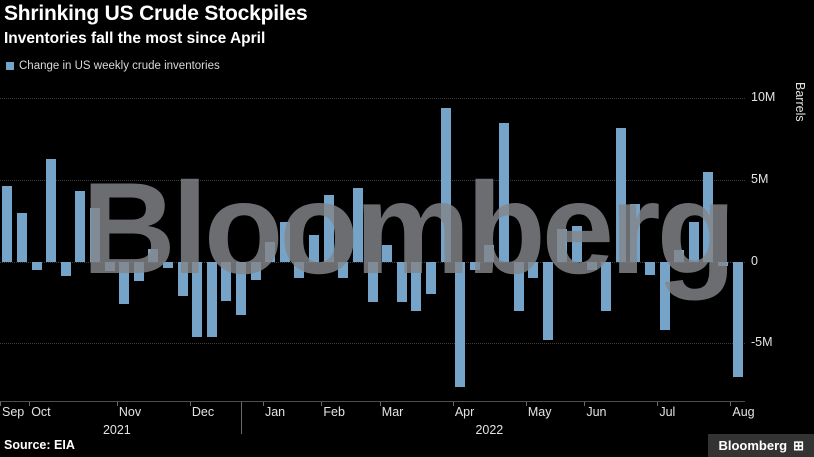 Image resolution: width=814 pixels, height=457 pixels. I want to click on x-axis-month-label: Mar, so click(392, 412).